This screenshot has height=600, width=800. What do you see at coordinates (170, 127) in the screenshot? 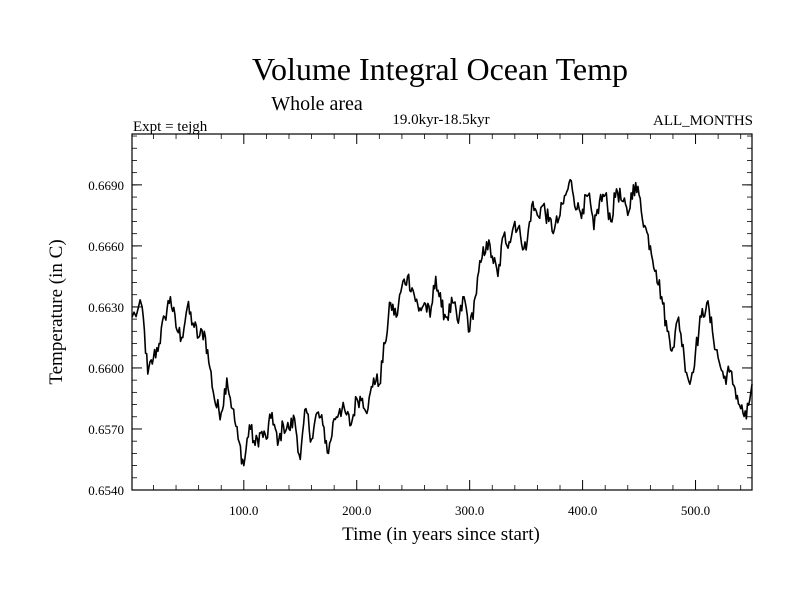
I see `experiment-label: Expt = tejgh` at bounding box center [170, 127].